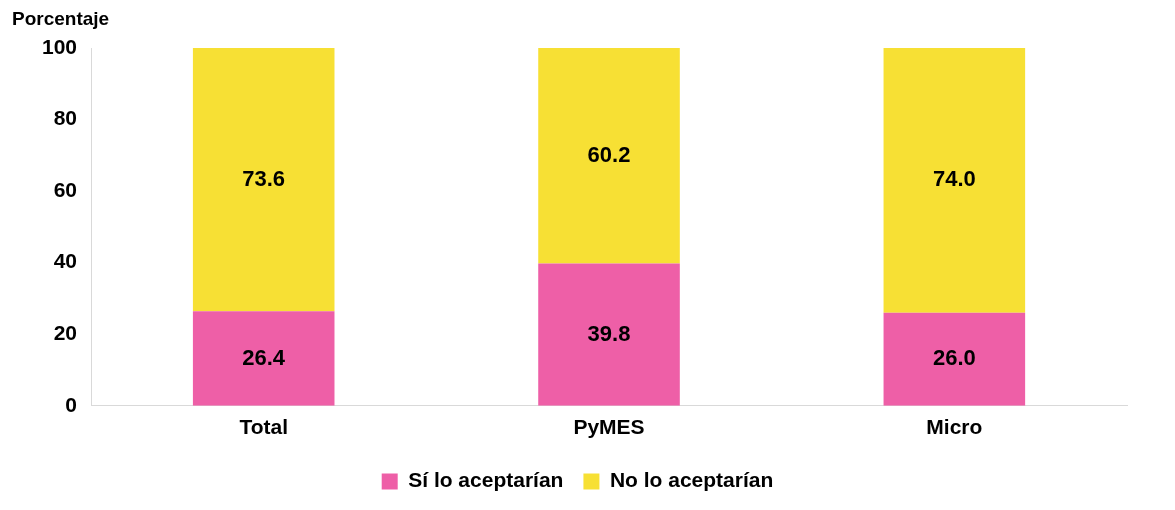 This screenshot has width=1175, height=510. What do you see at coordinates (65, 333) in the screenshot?
I see `y-tick-label: 20` at bounding box center [65, 333].